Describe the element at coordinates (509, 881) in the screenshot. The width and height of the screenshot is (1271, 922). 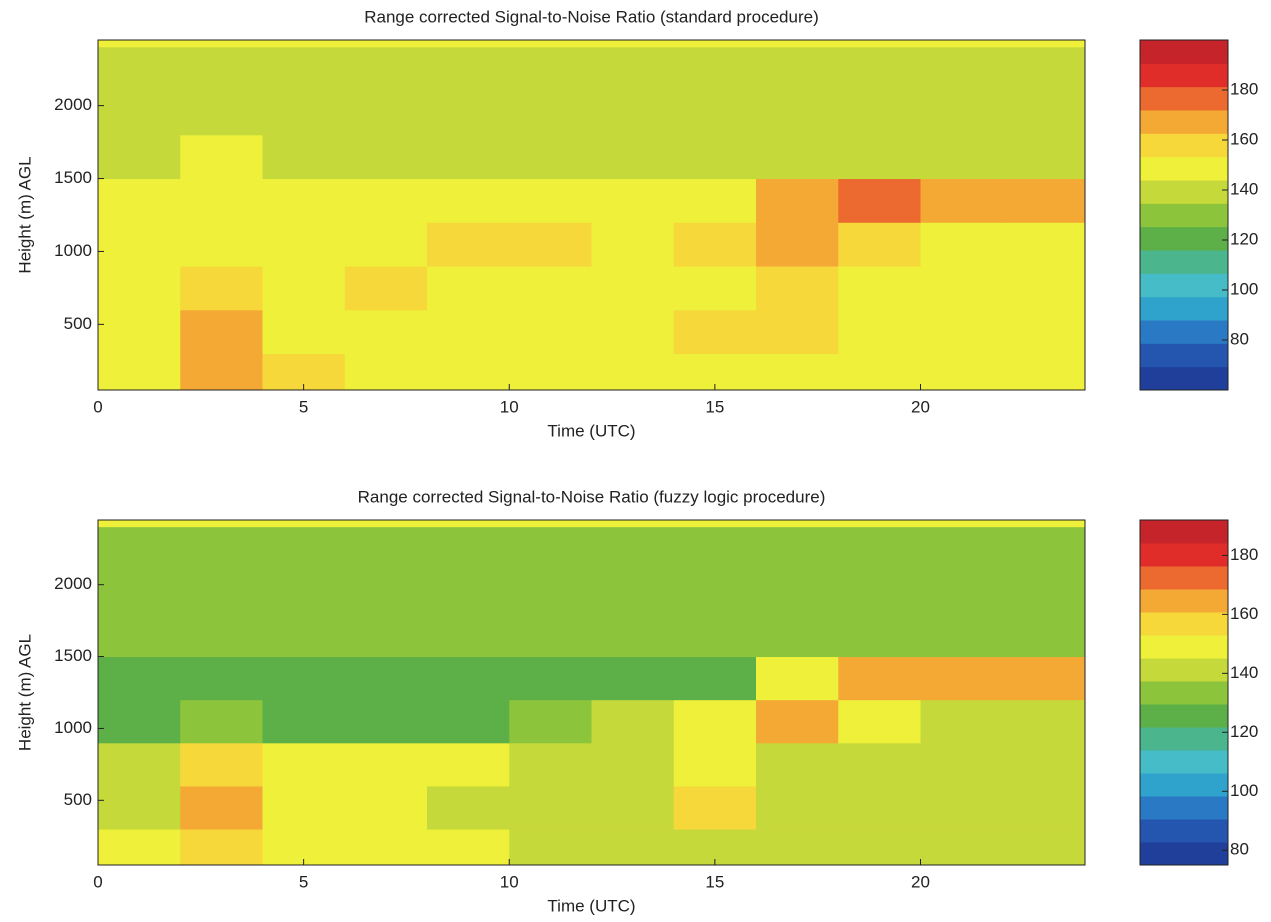
I see `x-tick-label: 10` at that location.